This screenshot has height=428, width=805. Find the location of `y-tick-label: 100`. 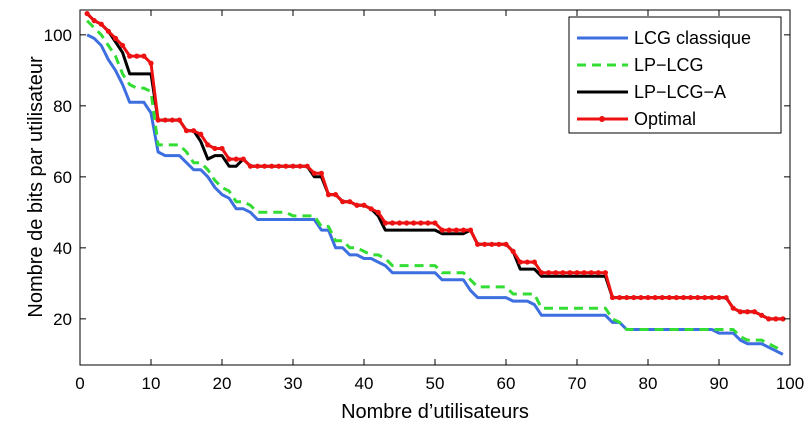

y-tick-label: 100 is located at coordinates (58, 35).